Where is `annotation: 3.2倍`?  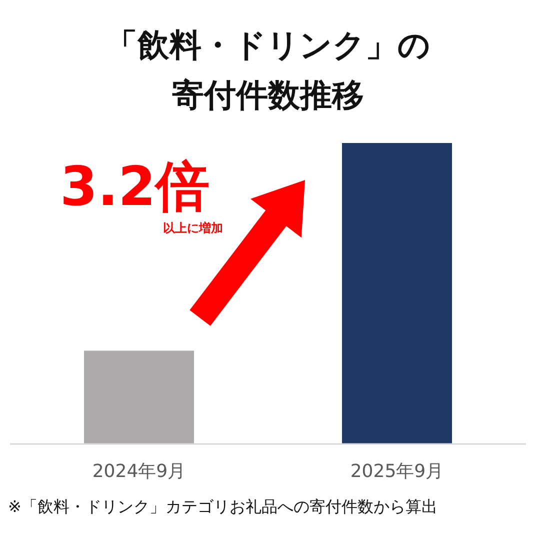
annotation: 3.2倍 is located at coordinates (135, 186).